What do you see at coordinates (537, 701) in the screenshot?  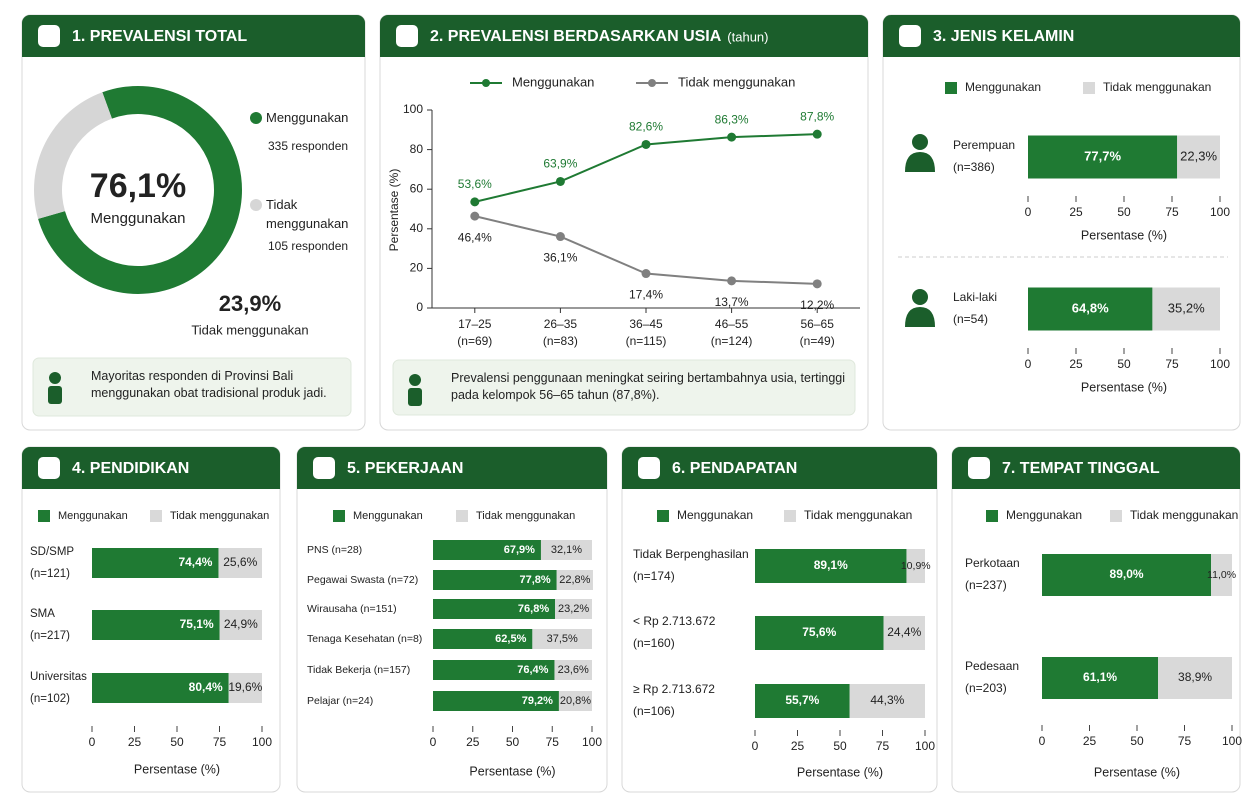 I see `bar-value-label: 79,2%` at bounding box center [537, 701].